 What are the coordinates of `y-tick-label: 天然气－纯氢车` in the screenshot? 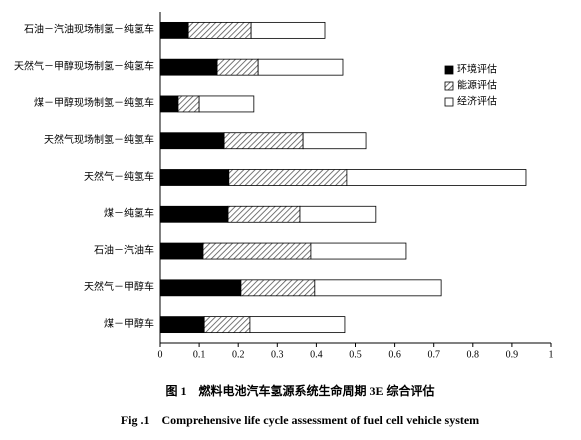 It's located at (119, 176).